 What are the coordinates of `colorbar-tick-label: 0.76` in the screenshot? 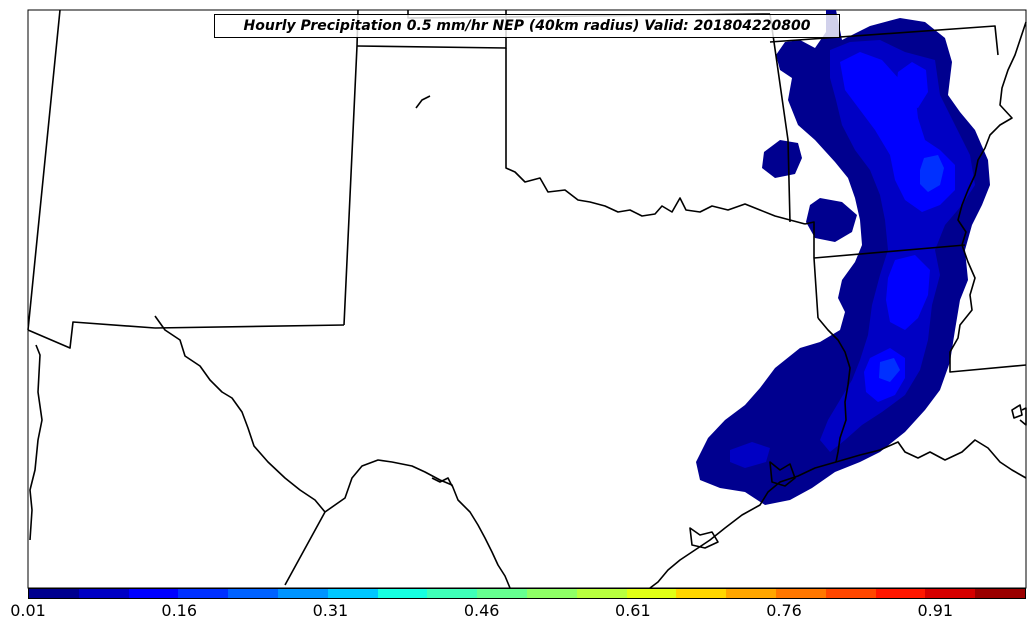 It's located at (784, 610).